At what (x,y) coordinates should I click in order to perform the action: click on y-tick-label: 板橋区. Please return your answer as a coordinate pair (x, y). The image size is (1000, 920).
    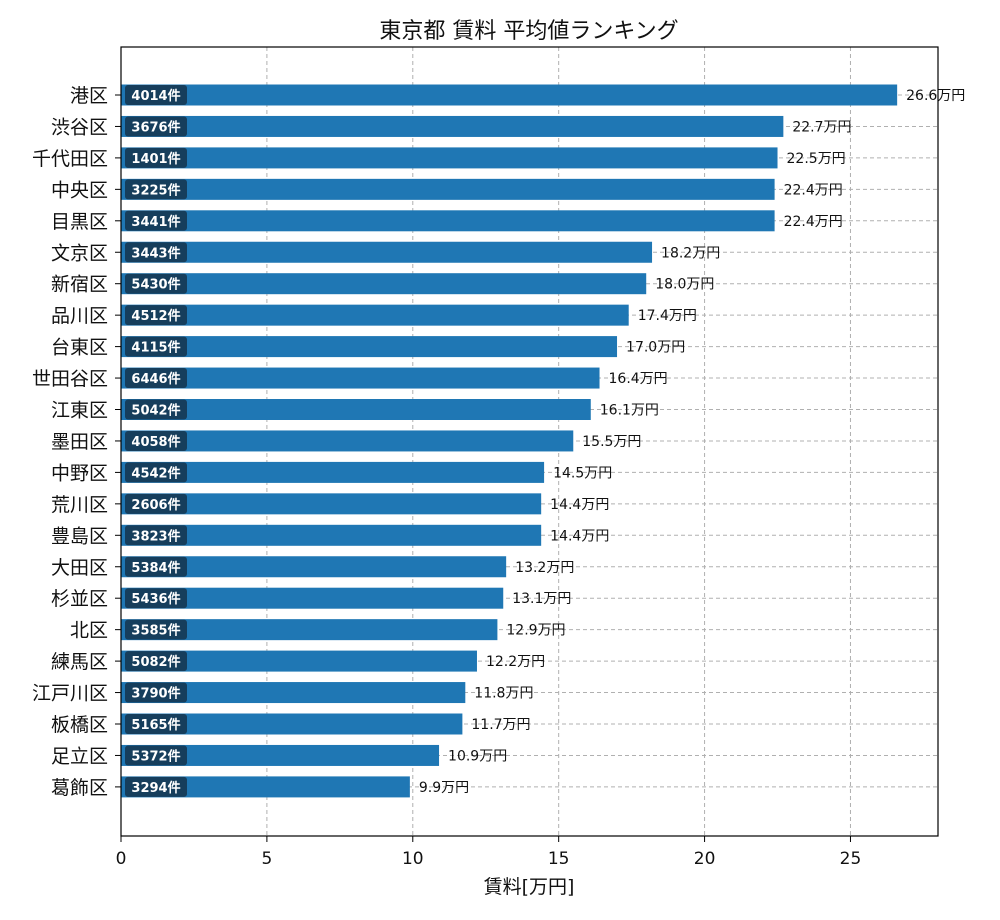
    Looking at the image, I should click on (79, 725).